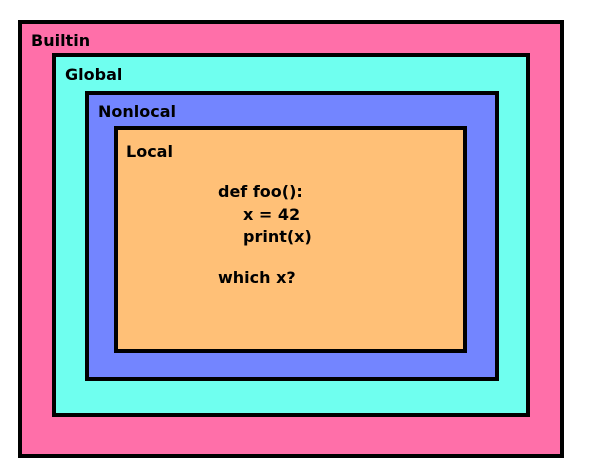 This screenshot has height=474, width=598. Describe the element at coordinates (260, 191) in the screenshot. I see `code-line-def: def foo():` at that location.